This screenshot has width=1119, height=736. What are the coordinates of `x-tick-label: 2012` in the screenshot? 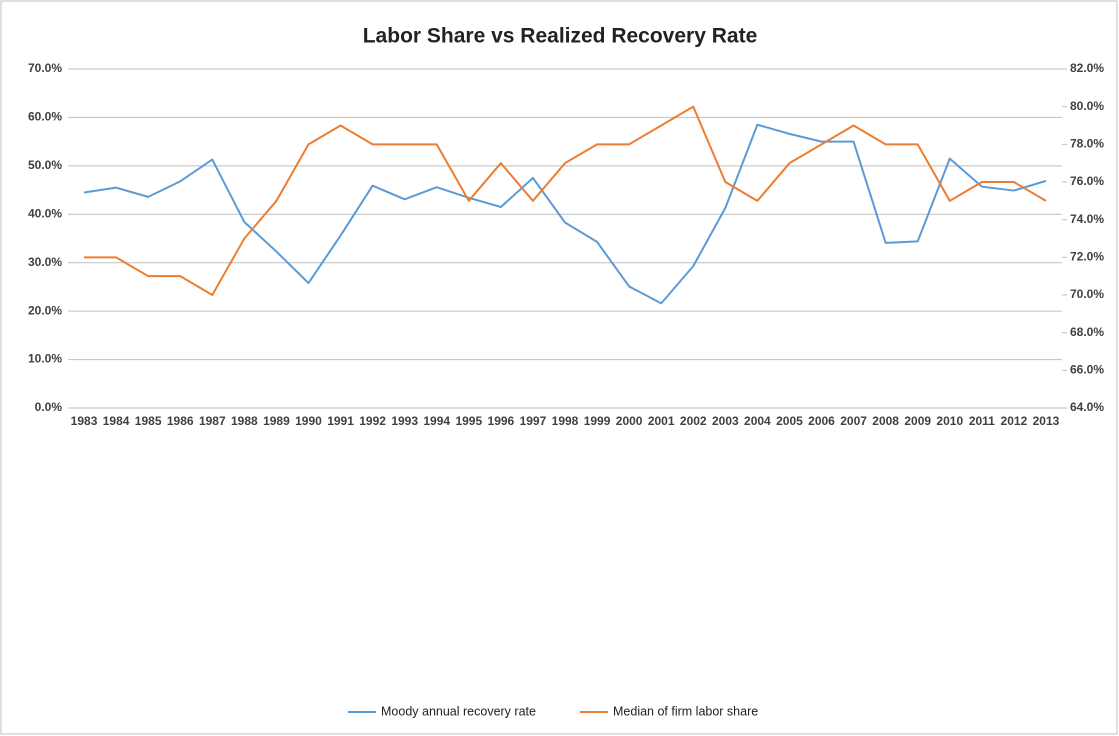 It's located at (1014, 421).